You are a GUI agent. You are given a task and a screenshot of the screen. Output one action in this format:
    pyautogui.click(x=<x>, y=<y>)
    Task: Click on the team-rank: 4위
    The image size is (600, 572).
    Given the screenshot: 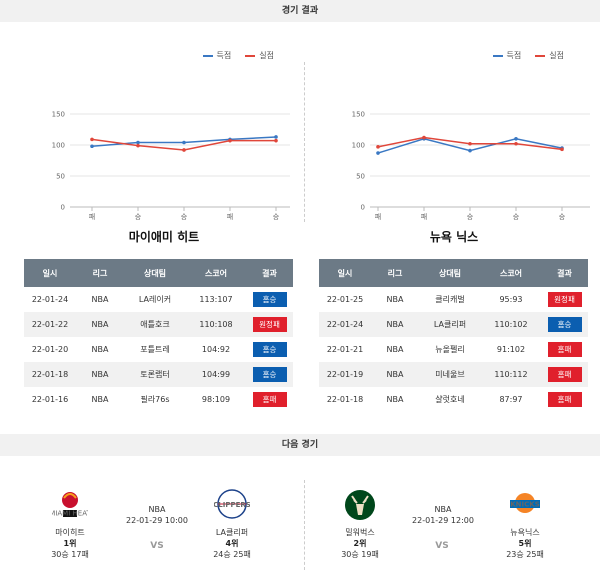 What is the action you would take?
    pyautogui.click(x=232, y=543)
    